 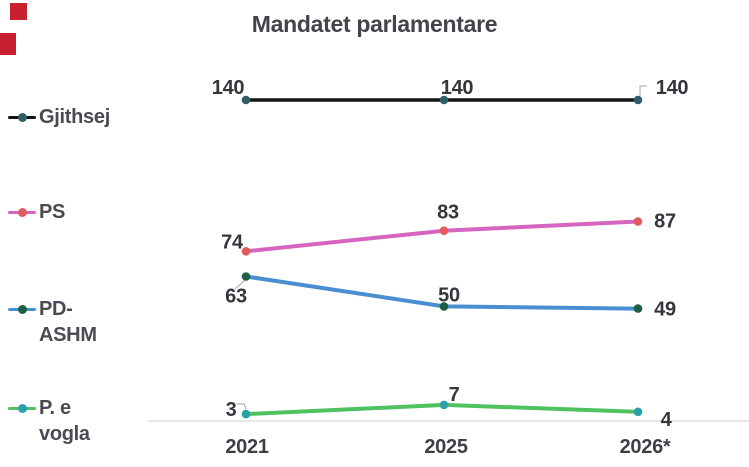 I want to click on legend-label-line: vogla, so click(x=64, y=434).